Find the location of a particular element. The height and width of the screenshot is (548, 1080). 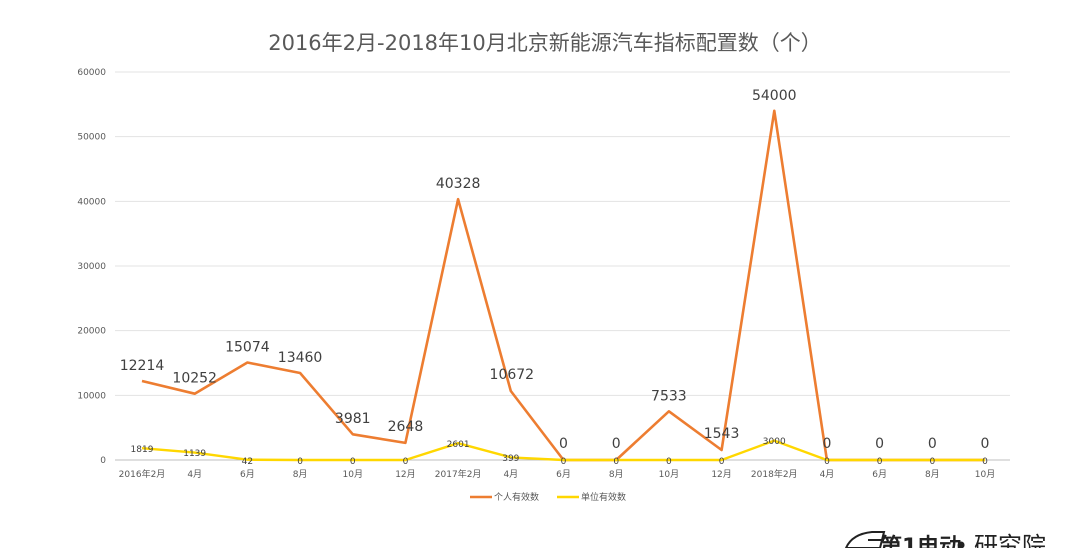

y-axis: 0 10000 20000 30000 40000 50000 60000 is located at coordinates (91, 267).